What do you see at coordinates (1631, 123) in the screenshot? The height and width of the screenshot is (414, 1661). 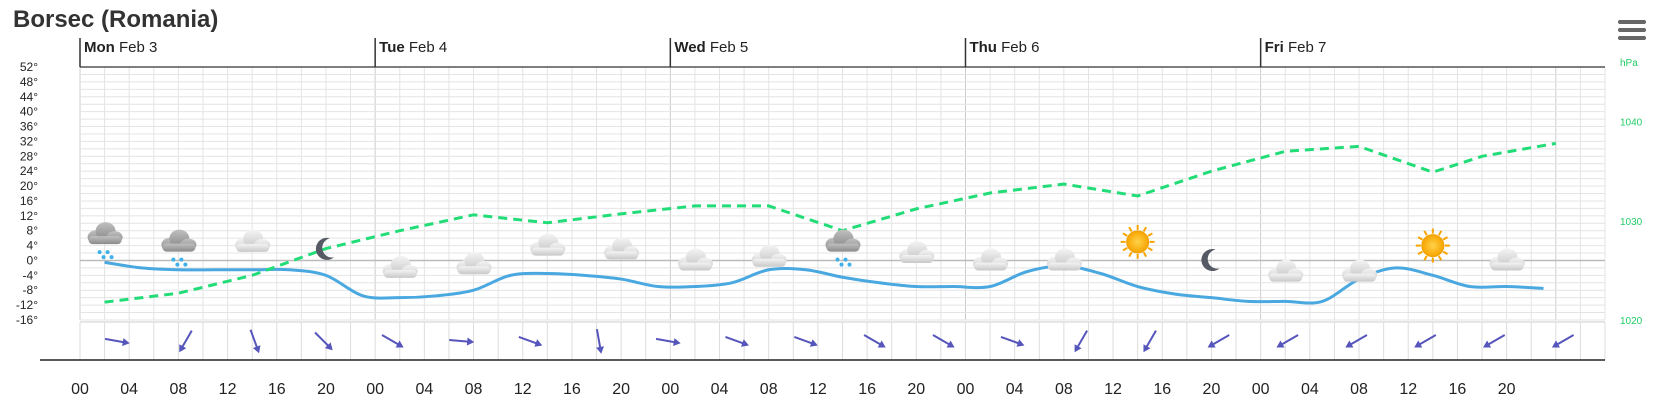 I see `y-axis-right-tick-label: 1040` at bounding box center [1631, 123].